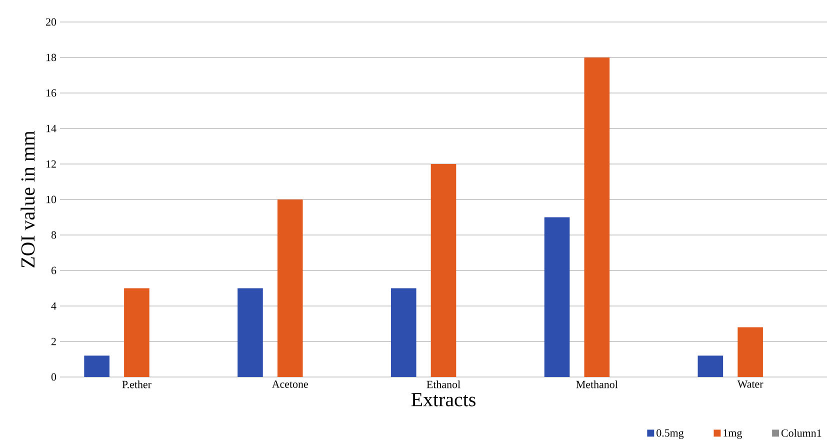 The width and height of the screenshot is (827, 443). What do you see at coordinates (670, 434) in the screenshot?
I see `legend-label: 0.5mg` at bounding box center [670, 434].